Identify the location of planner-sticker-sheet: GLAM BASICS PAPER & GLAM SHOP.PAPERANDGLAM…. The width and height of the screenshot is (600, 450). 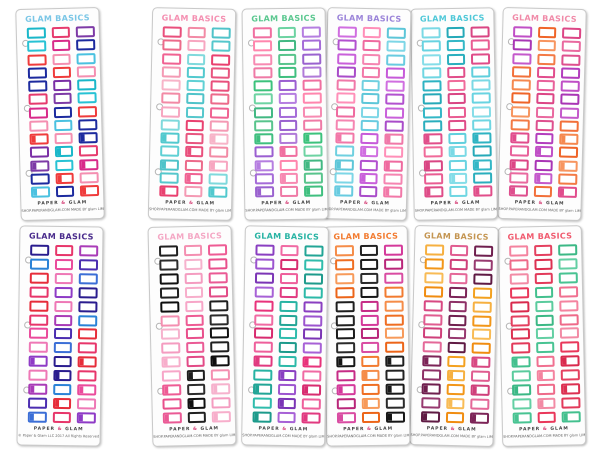
(285, 114).